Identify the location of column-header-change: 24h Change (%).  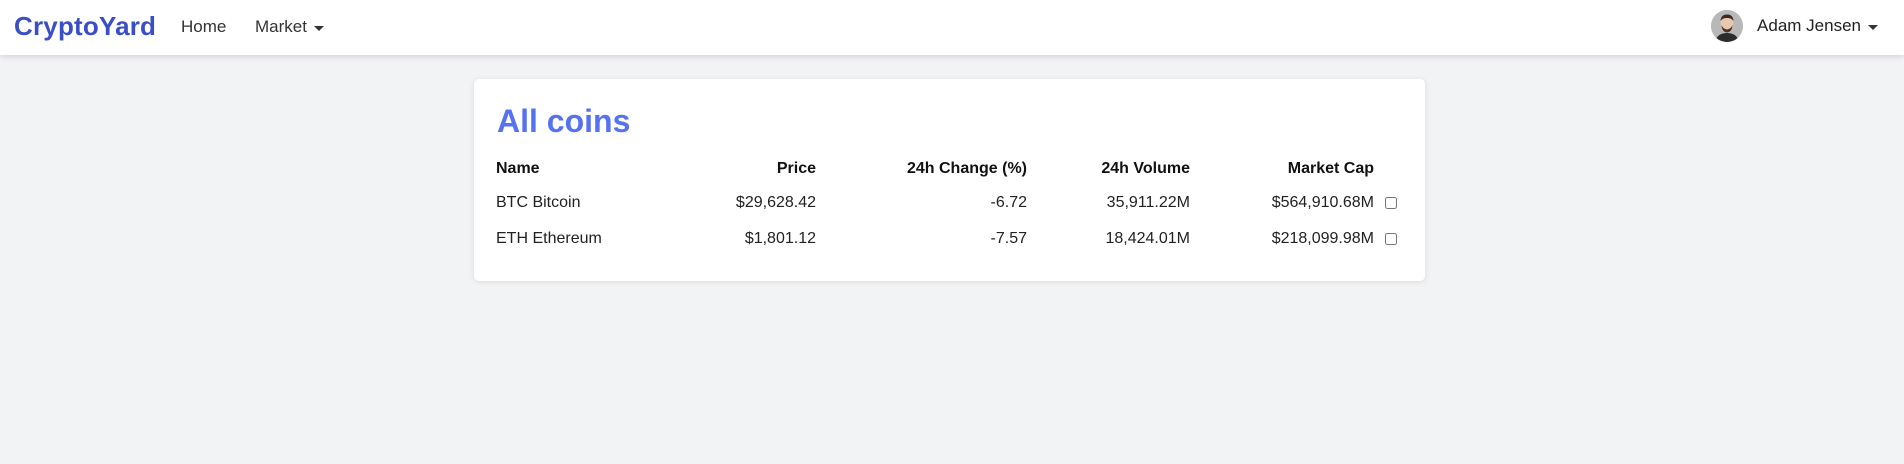
(966, 168).